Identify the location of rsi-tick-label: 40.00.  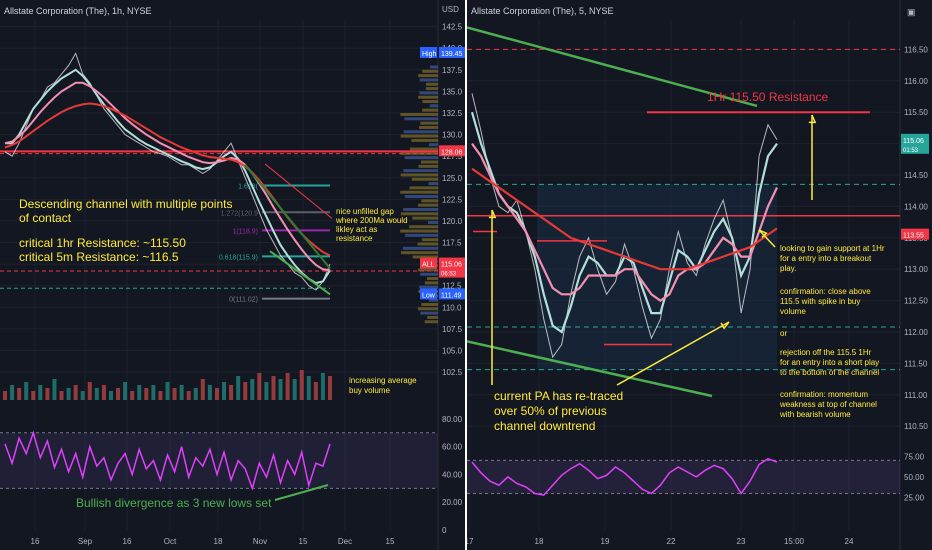
(452, 474).